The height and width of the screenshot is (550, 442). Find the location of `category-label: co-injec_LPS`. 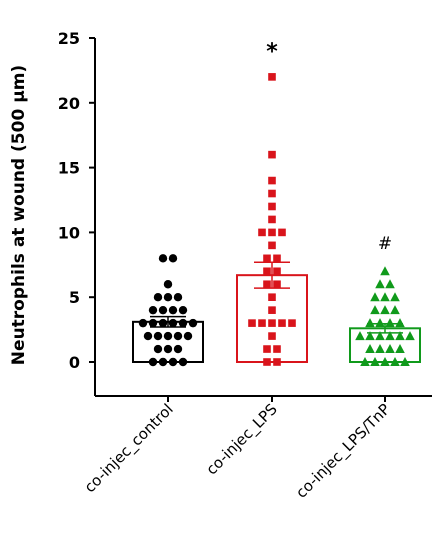

category-label: co-injec_LPS is located at coordinates (241, 439).